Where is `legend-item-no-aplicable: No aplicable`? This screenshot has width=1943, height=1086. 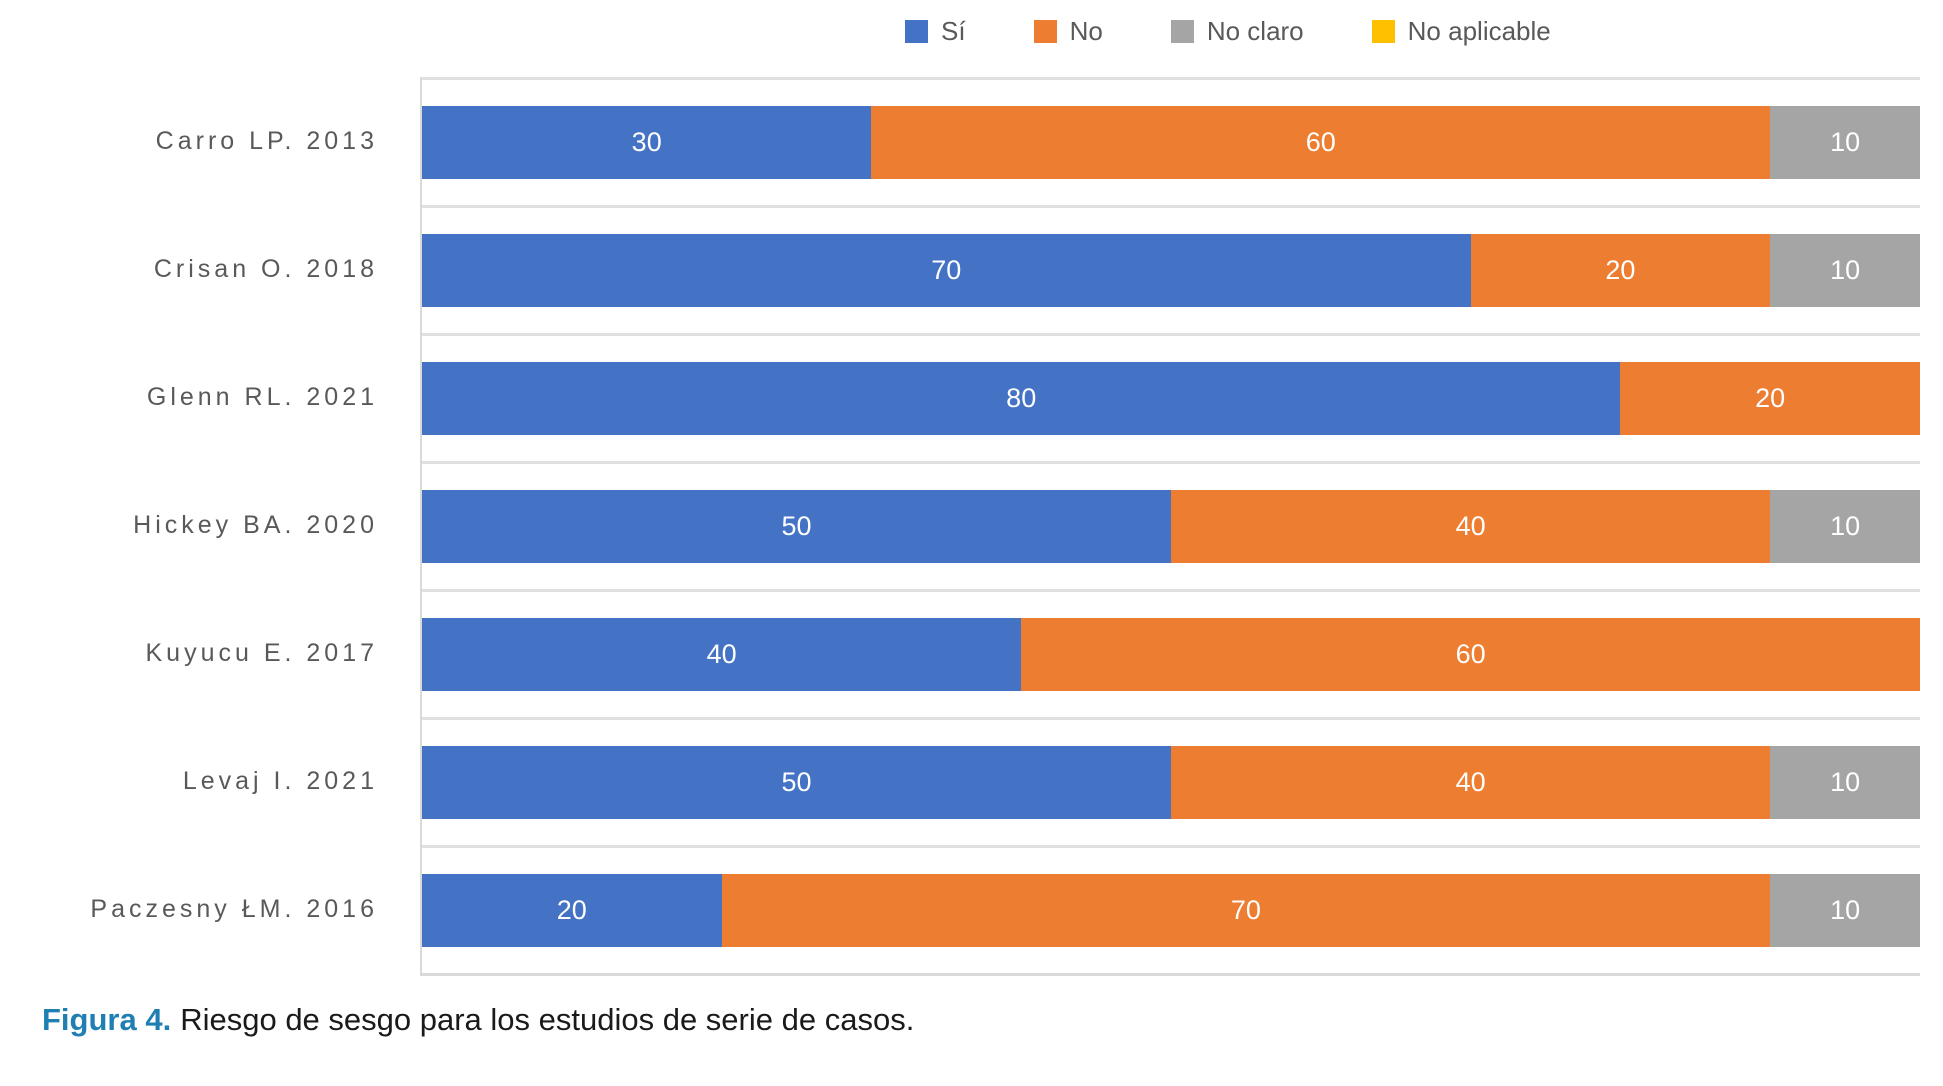 legend-item-no-aplicable: No aplicable is located at coordinates (1461, 31).